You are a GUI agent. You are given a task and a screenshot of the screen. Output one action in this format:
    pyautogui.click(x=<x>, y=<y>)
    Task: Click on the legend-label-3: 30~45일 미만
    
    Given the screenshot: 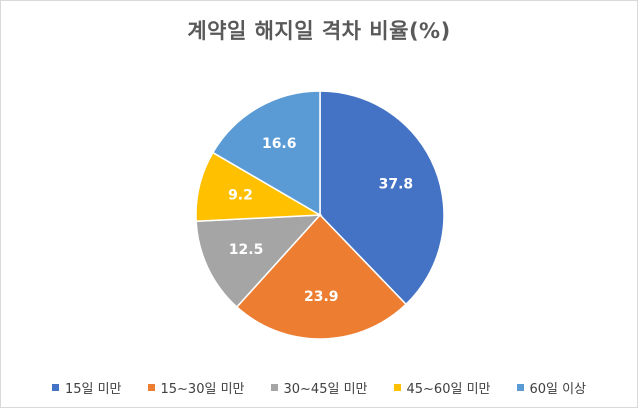 What is the action you would take?
    pyautogui.click(x=325, y=389)
    